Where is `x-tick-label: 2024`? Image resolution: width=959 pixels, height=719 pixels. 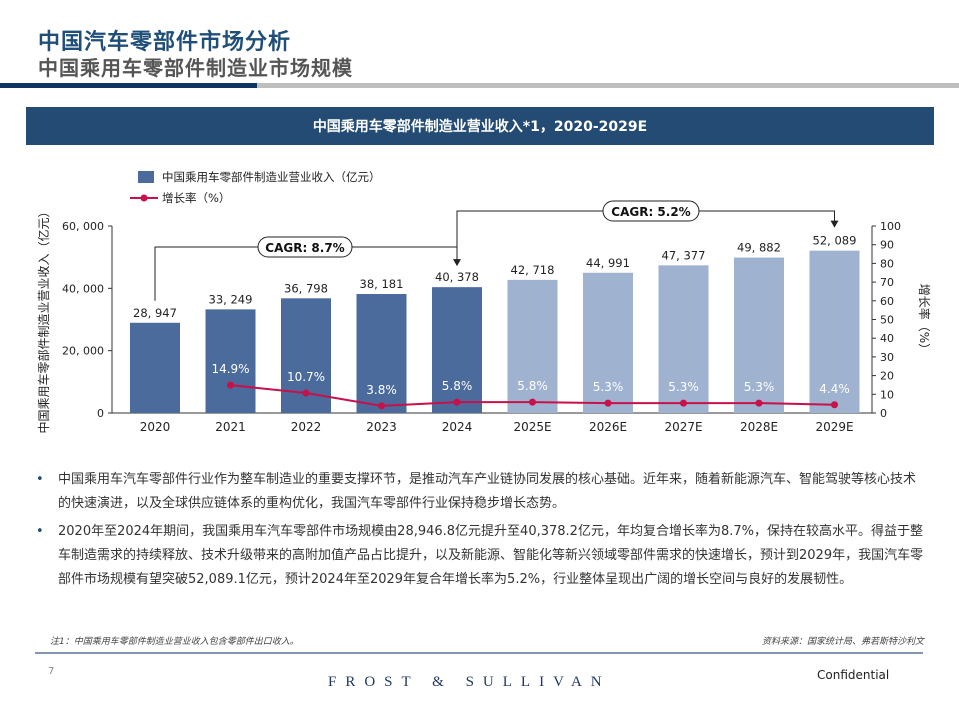 x-tick-label: 2024 is located at coordinates (457, 427).